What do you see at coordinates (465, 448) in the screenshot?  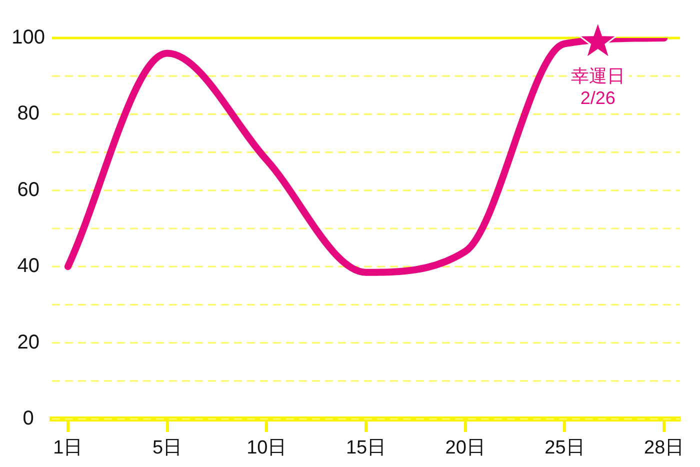 I see `x-tick-label: 20日` at bounding box center [465, 448].